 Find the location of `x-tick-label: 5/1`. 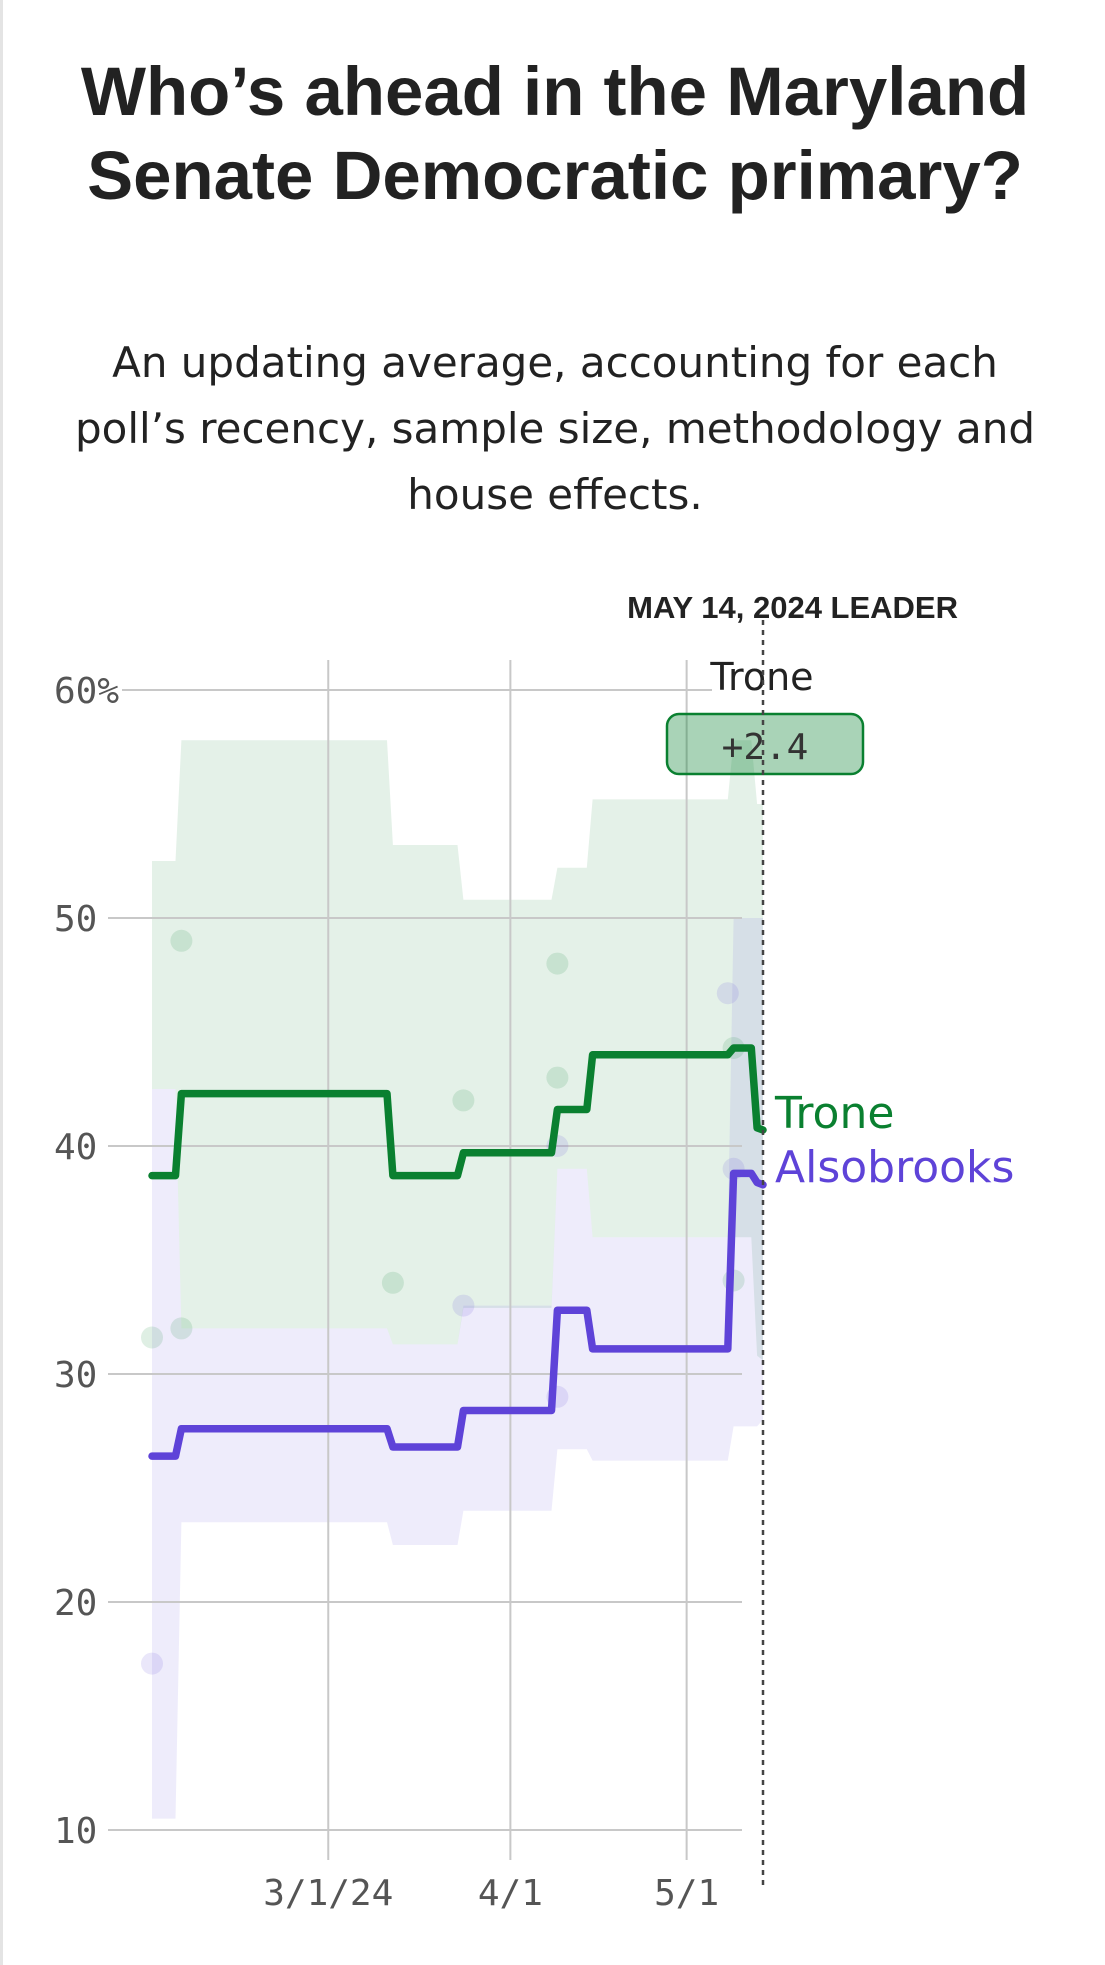

x-tick-label: 5/1 is located at coordinates (686, 1893).